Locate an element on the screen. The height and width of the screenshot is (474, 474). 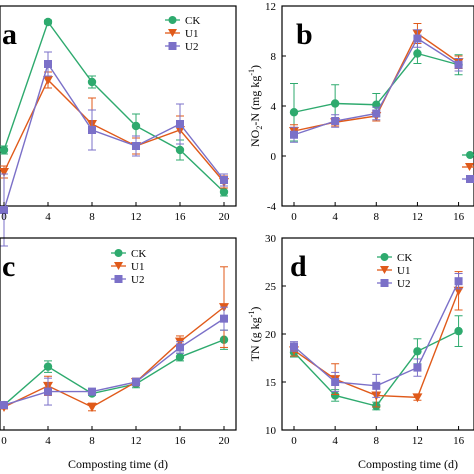
y-tick-label: 30 is located at coordinates (271, 239).